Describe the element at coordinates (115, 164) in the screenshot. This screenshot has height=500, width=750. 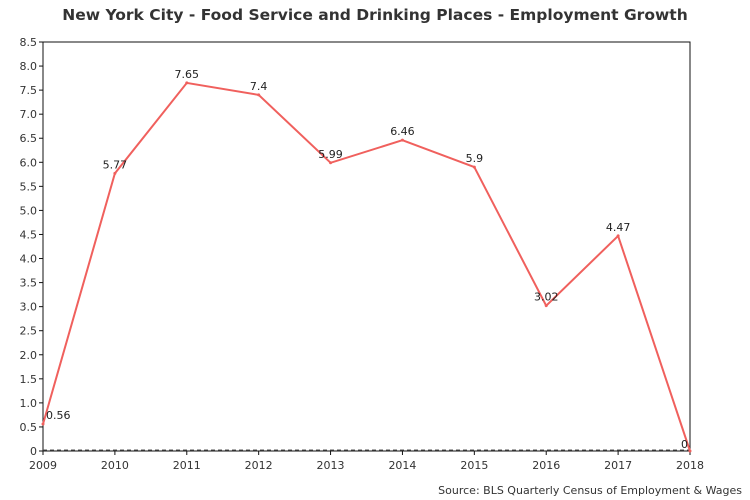
I see `data-label: 5.77` at that location.